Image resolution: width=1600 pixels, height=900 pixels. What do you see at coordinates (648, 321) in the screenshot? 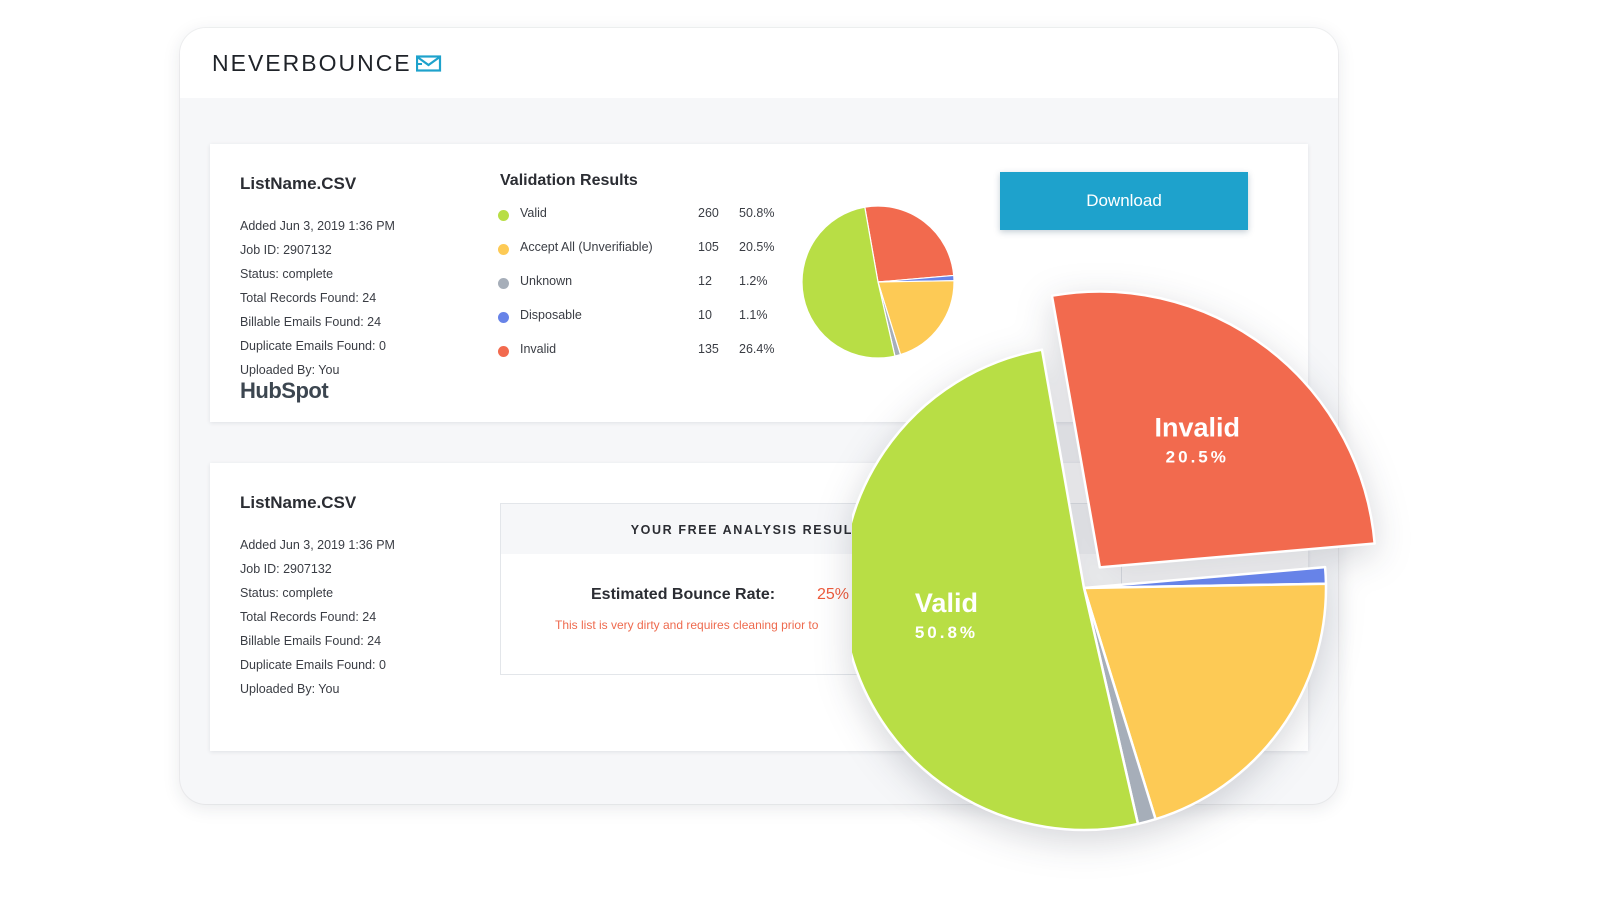
I see `legend-row-disposable: Disposable 10 1.1%` at bounding box center [648, 321].